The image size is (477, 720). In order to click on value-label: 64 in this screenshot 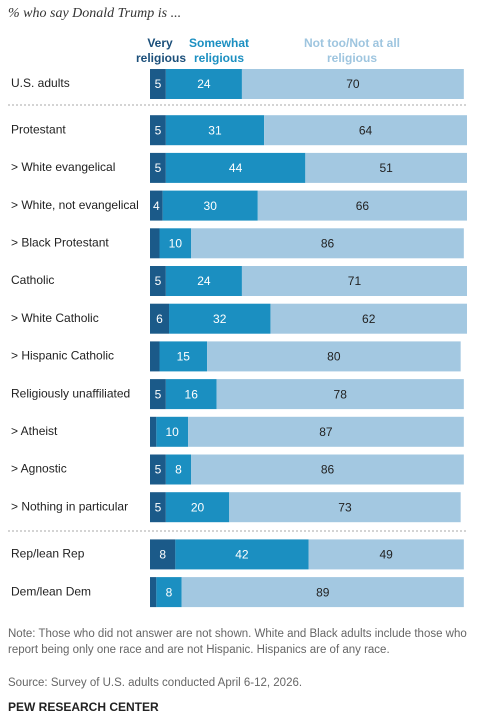, I will do `click(366, 130)`.